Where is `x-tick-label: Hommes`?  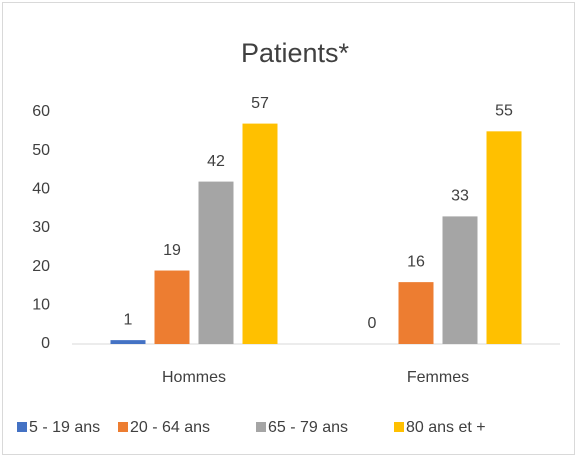 x-tick-label: Hommes is located at coordinates (194, 377).